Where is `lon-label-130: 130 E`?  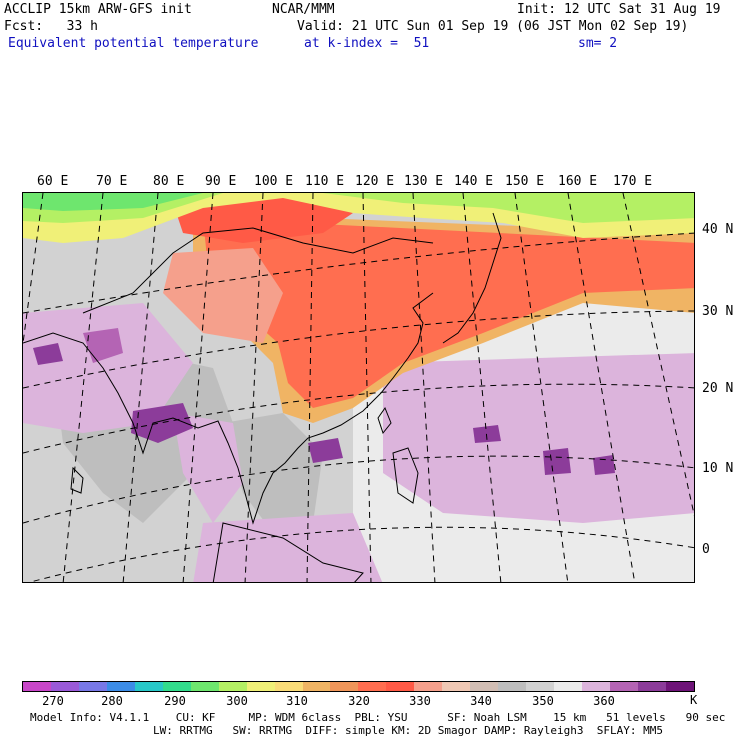
lon-label-130: 130 E is located at coordinates (424, 181).